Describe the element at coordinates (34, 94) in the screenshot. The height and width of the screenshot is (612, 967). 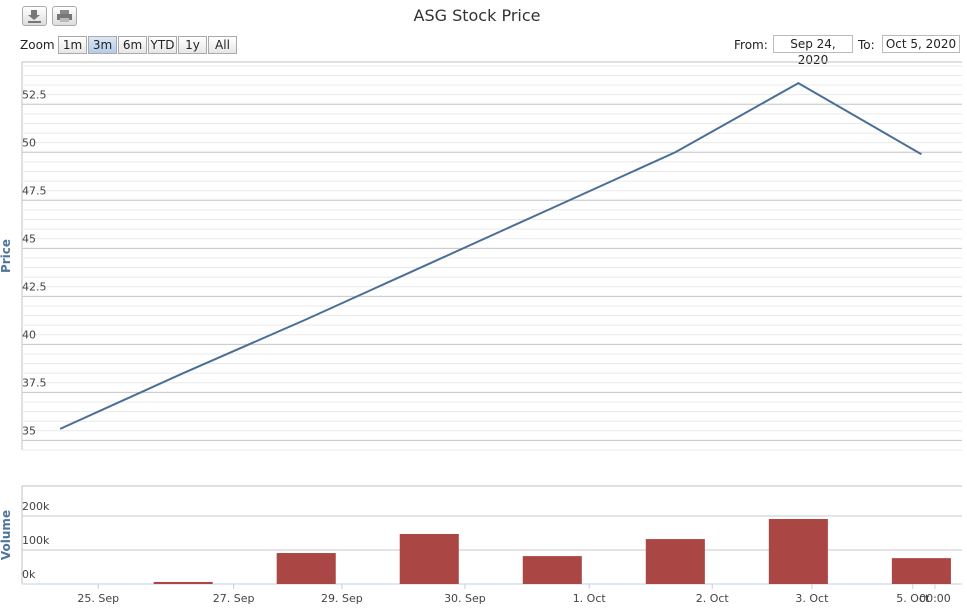
I see `y-tick-label: 52.5` at that location.